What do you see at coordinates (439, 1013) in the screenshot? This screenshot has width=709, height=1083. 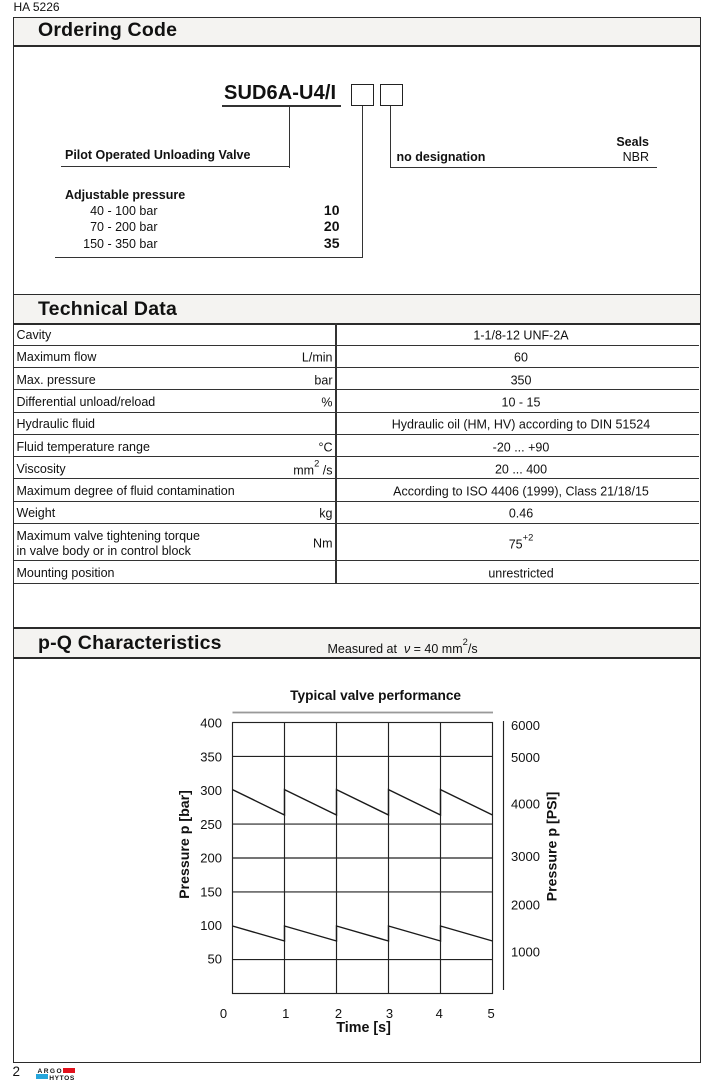 I see `svg-text: 4` at bounding box center [439, 1013].